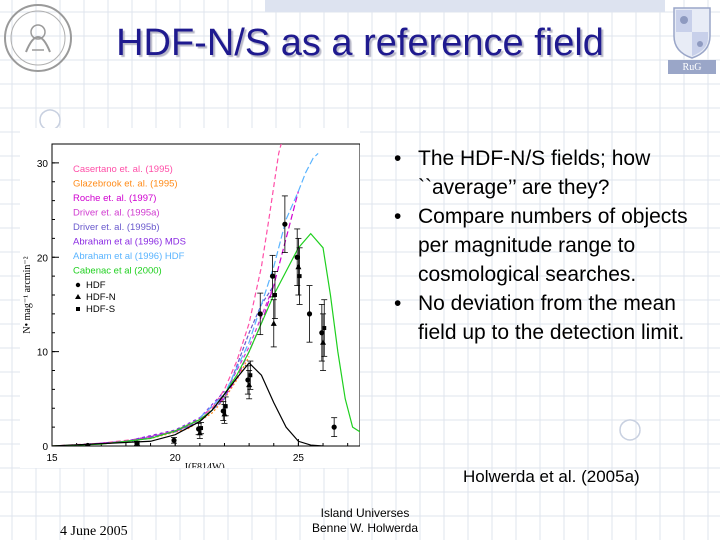 This screenshot has height=540, width=720. What do you see at coordinates (465, 6) in the screenshot?
I see `top-decoration-bar` at bounding box center [465, 6].